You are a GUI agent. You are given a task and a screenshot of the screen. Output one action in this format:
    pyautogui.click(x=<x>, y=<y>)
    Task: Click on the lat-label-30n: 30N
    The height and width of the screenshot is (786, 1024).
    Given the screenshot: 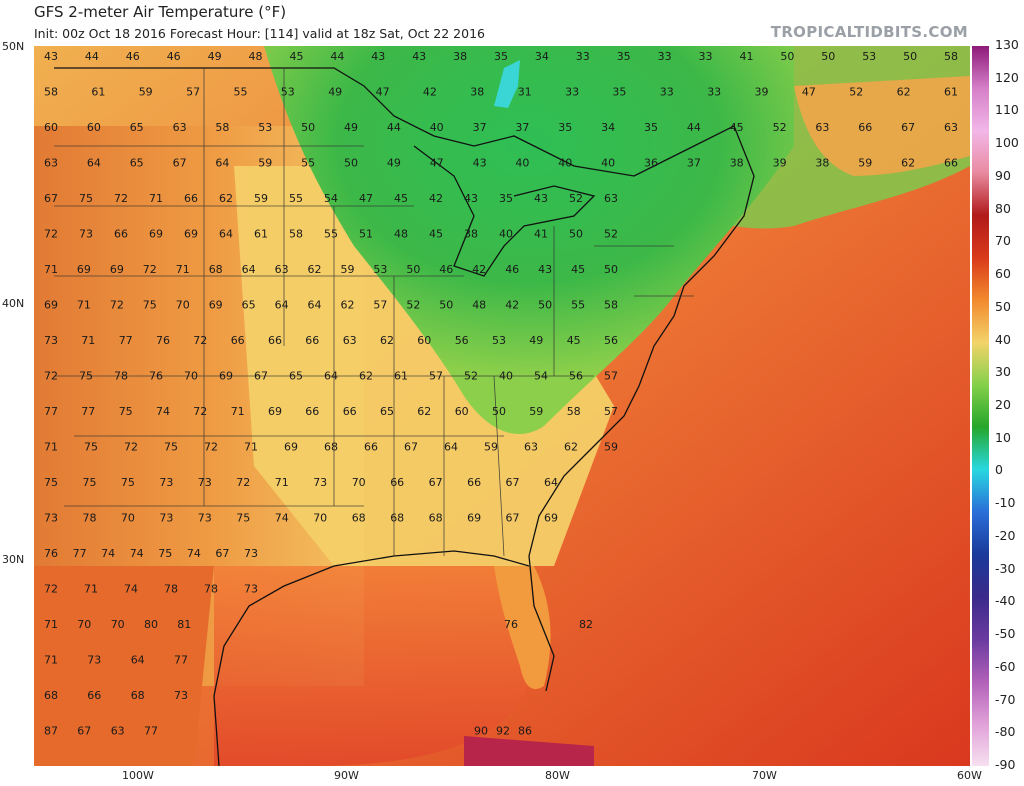 What is the action you would take?
    pyautogui.click(x=13, y=559)
    